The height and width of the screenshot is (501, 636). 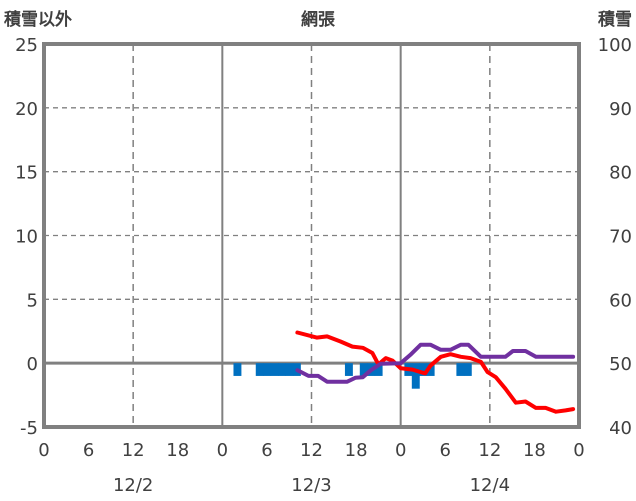 I want to click on right-tick-label: 80, so click(x=620, y=173).